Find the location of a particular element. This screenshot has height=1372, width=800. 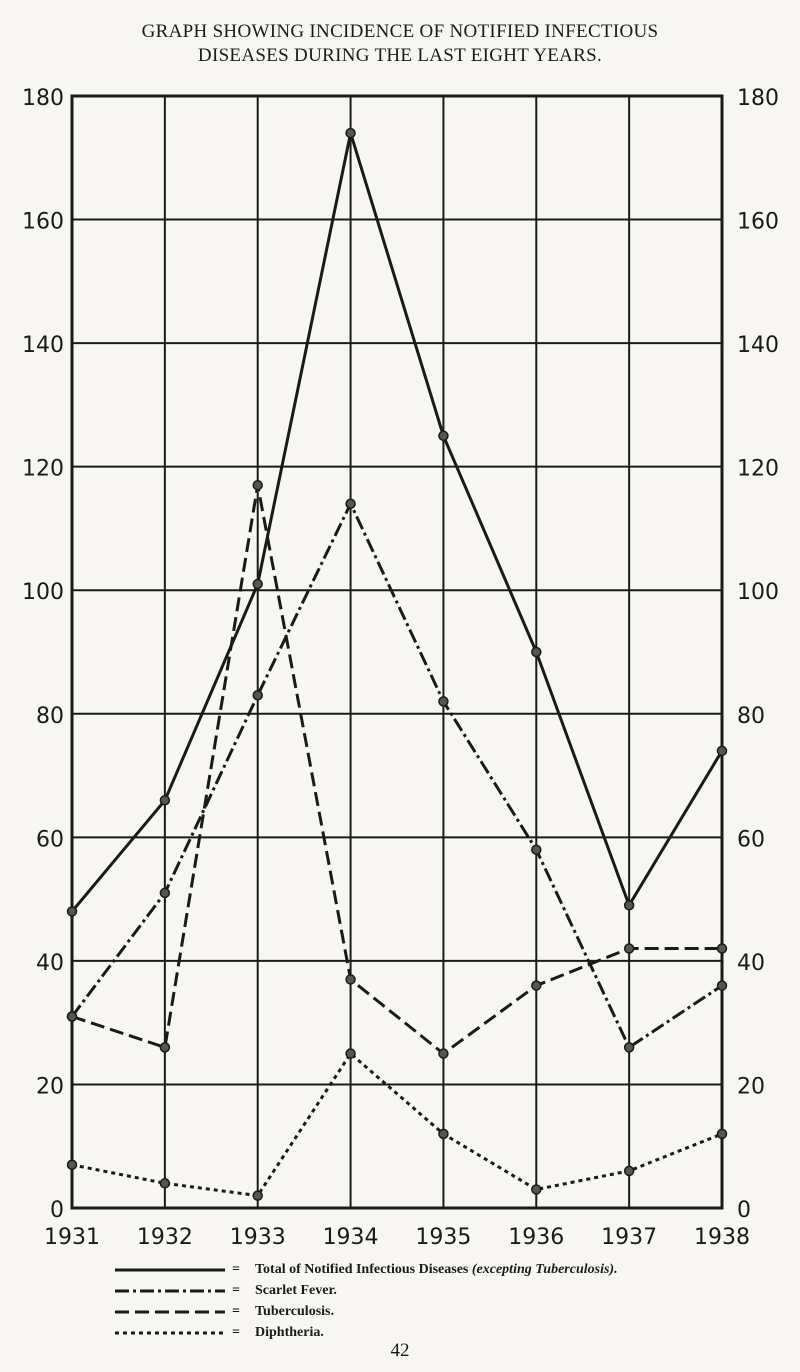

y-tick-label-right: 180 is located at coordinates (758, 98).